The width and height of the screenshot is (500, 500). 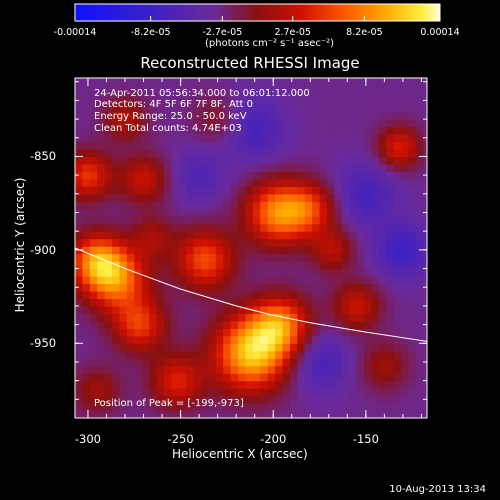 What do you see at coordinates (150, 32) in the screenshot?
I see `colorbar-tick-label: -8.2e-05` at bounding box center [150, 32].